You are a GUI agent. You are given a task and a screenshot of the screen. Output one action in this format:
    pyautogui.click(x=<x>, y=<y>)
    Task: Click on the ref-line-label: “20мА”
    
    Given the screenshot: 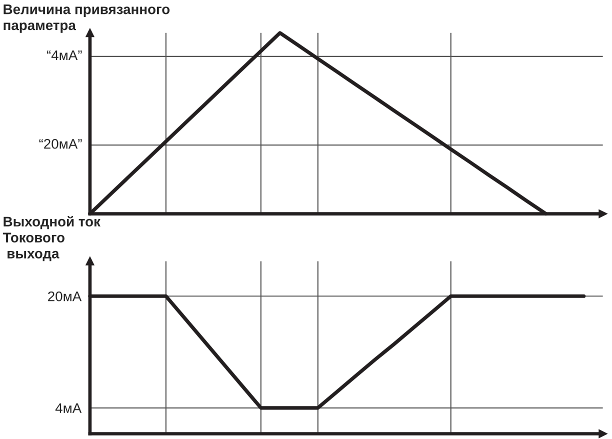 What is the action you would take?
    pyautogui.click(x=60, y=143)
    